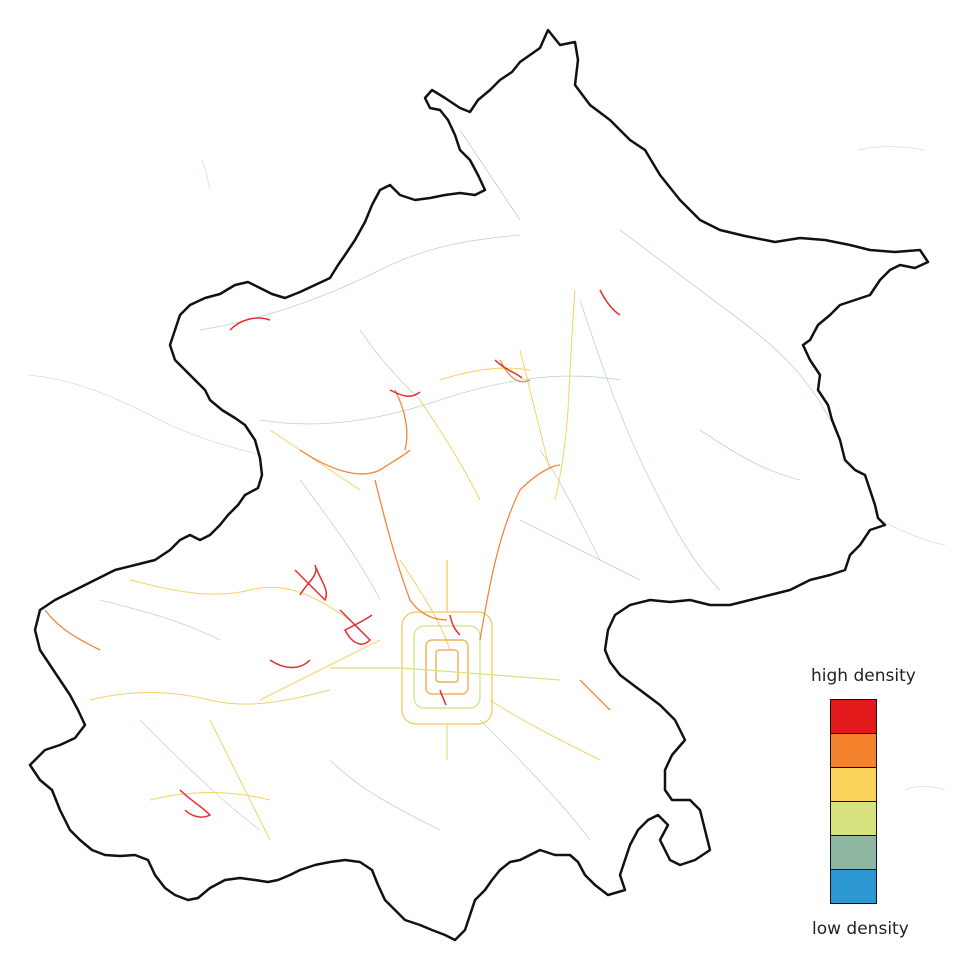 This screenshot has height=979, width=955. What do you see at coordinates (853, 784) in the screenshot?
I see `legend-swatch-medium` at bounding box center [853, 784].